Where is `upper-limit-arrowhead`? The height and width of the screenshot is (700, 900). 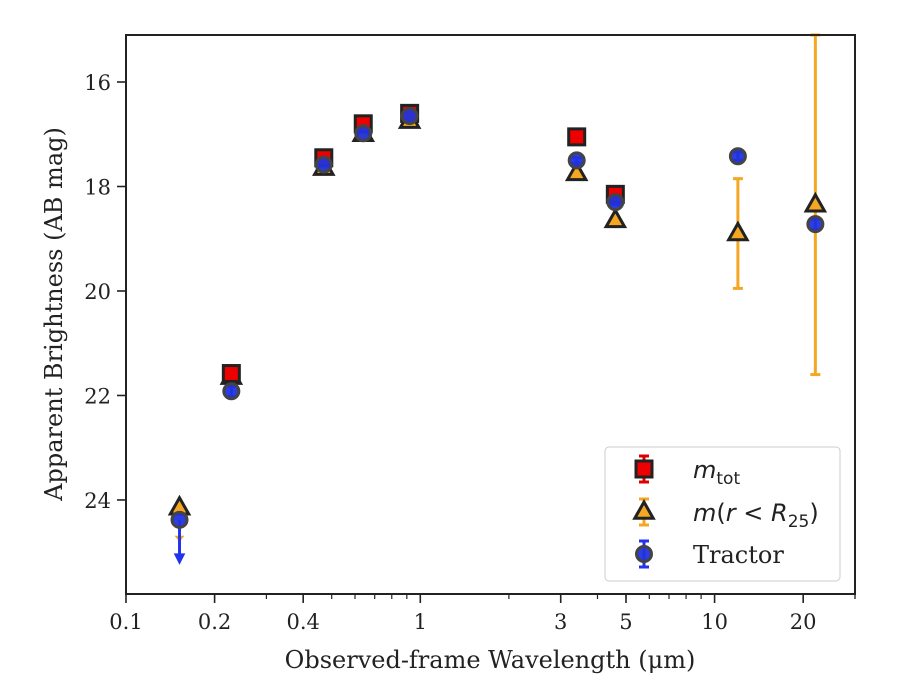
upper-limit-arrowhead is located at coordinates (179, 559).